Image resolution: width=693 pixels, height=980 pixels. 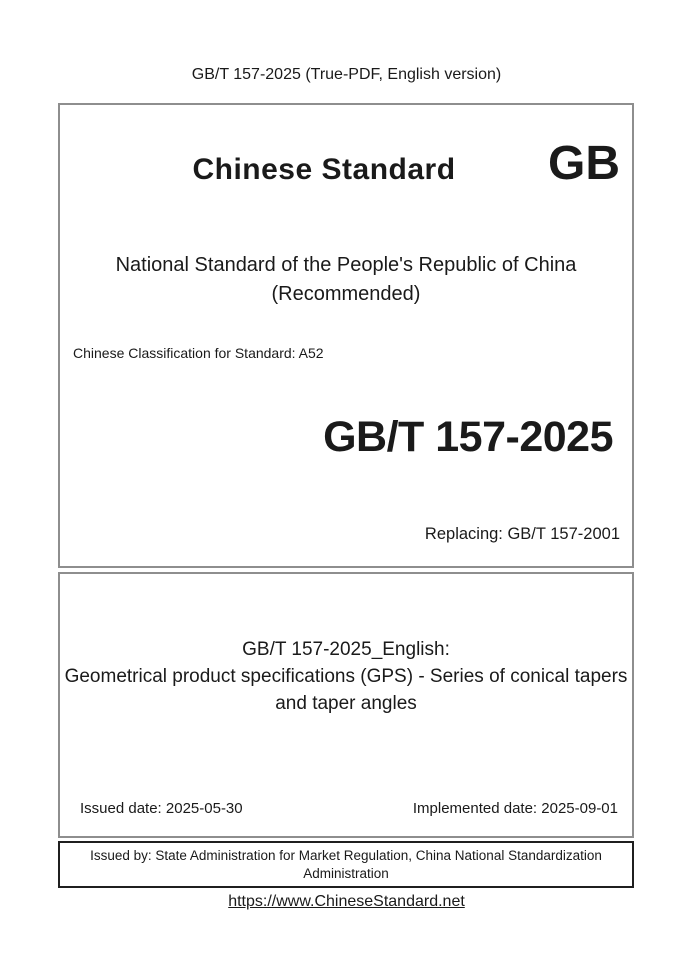 I want to click on english-title-code: GB/T 157-2025_English:, so click(x=346, y=649).